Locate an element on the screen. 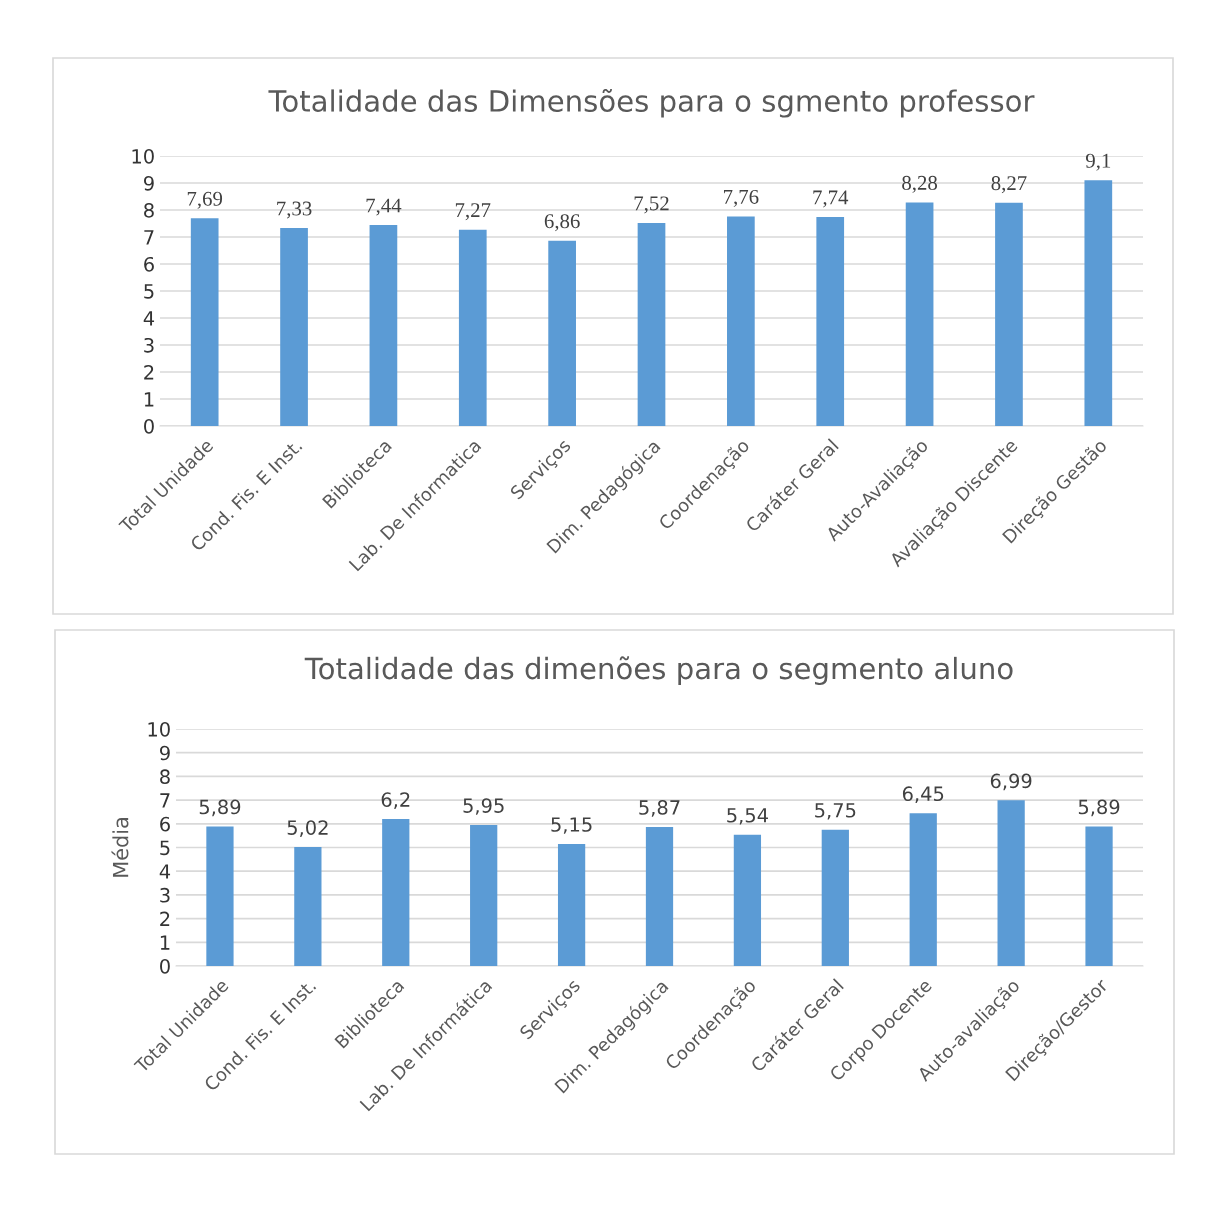 This screenshot has height=1206, width=1206. data-label: 7,52 is located at coordinates (651, 205).